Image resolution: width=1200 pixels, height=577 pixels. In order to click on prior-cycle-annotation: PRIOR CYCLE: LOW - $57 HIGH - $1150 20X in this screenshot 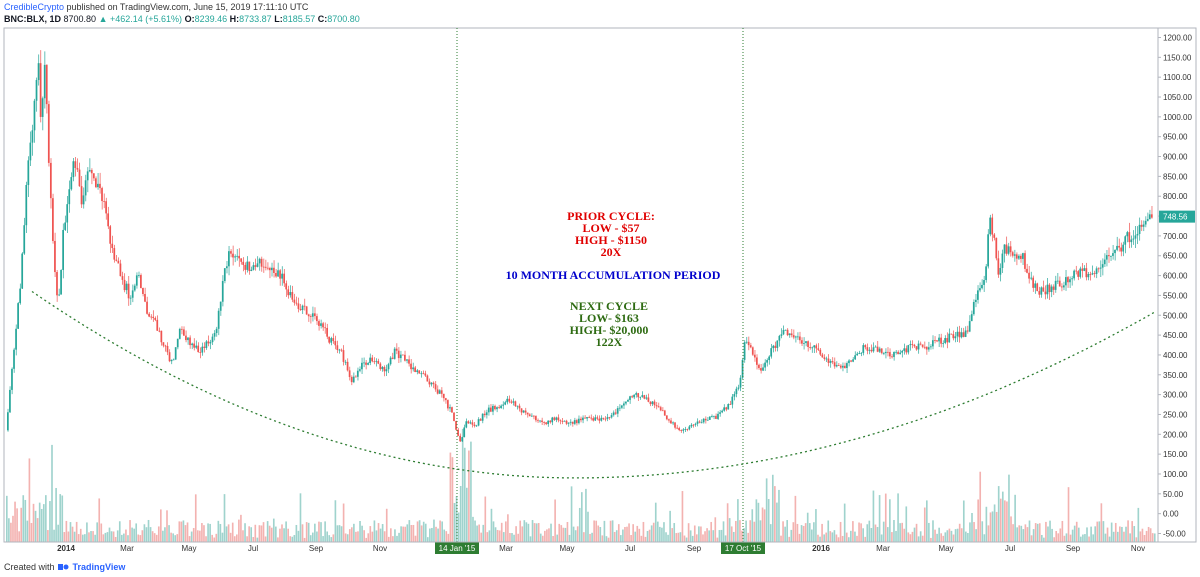, I will do `click(611, 234)`.